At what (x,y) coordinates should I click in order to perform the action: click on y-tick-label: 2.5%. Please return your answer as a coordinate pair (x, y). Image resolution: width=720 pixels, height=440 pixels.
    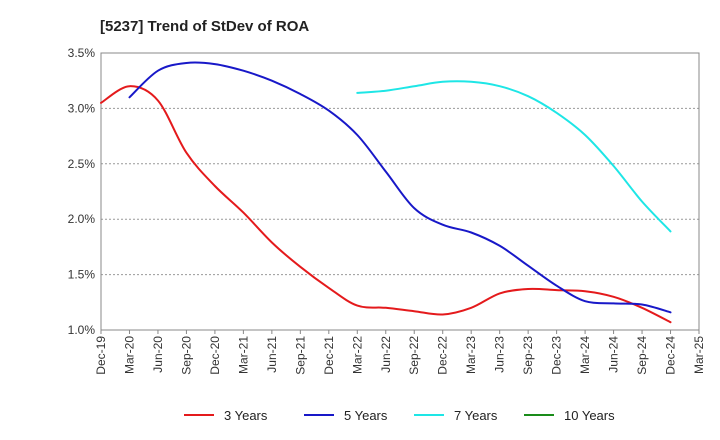
    Looking at the image, I should click on (82, 164).